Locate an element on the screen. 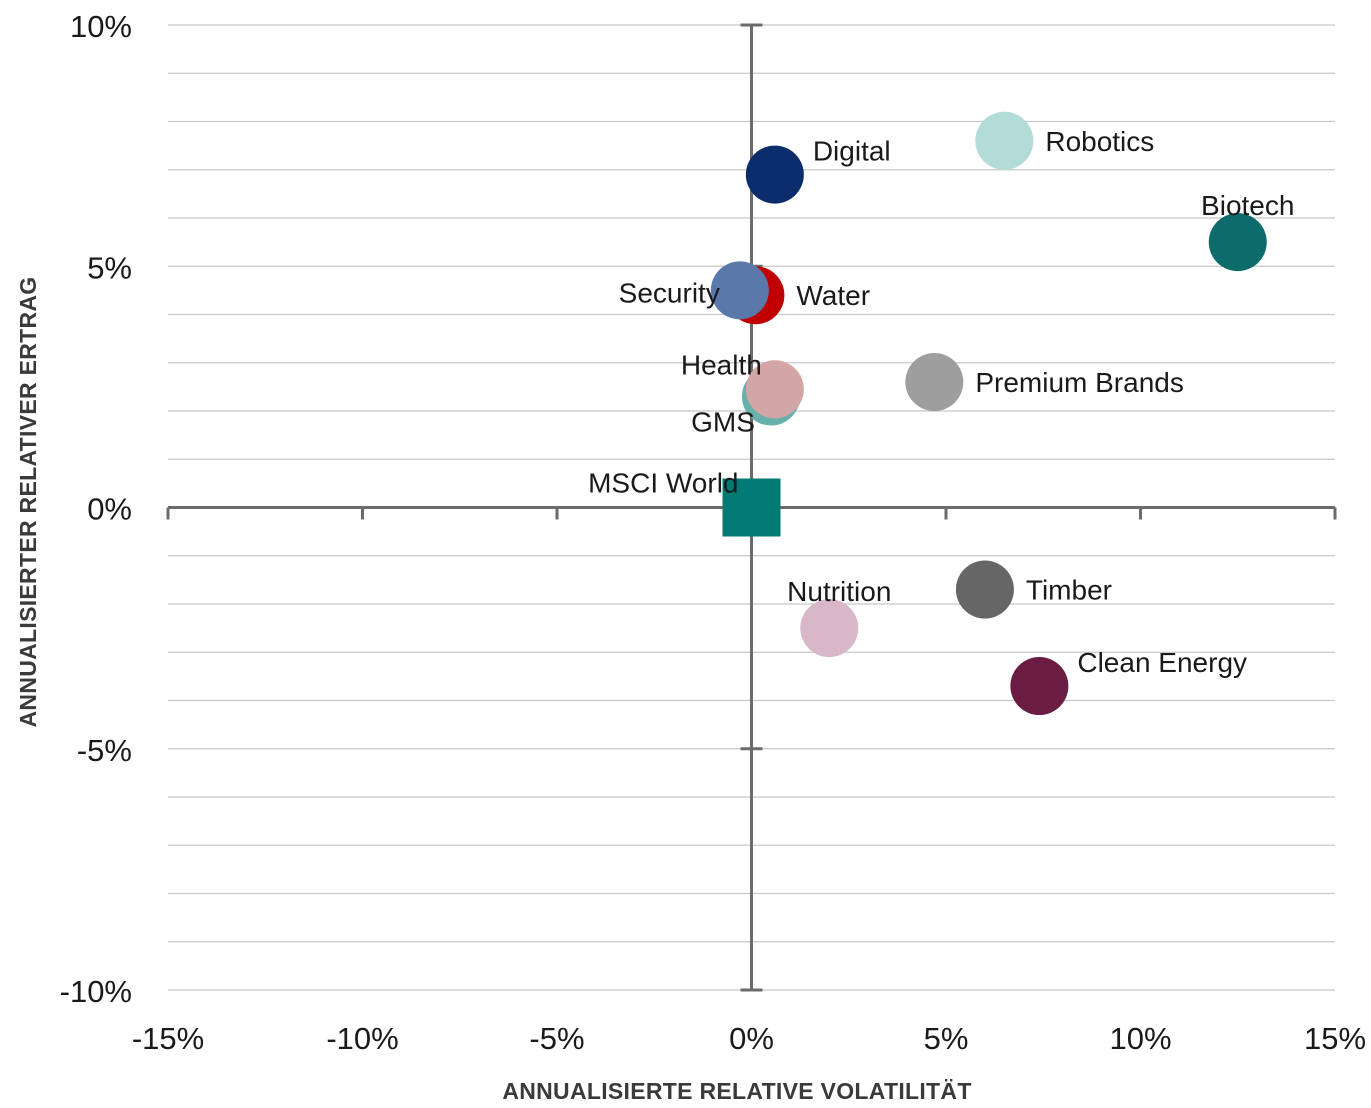 The width and height of the screenshot is (1371, 1108). point-robotics is located at coordinates (1004, 140).